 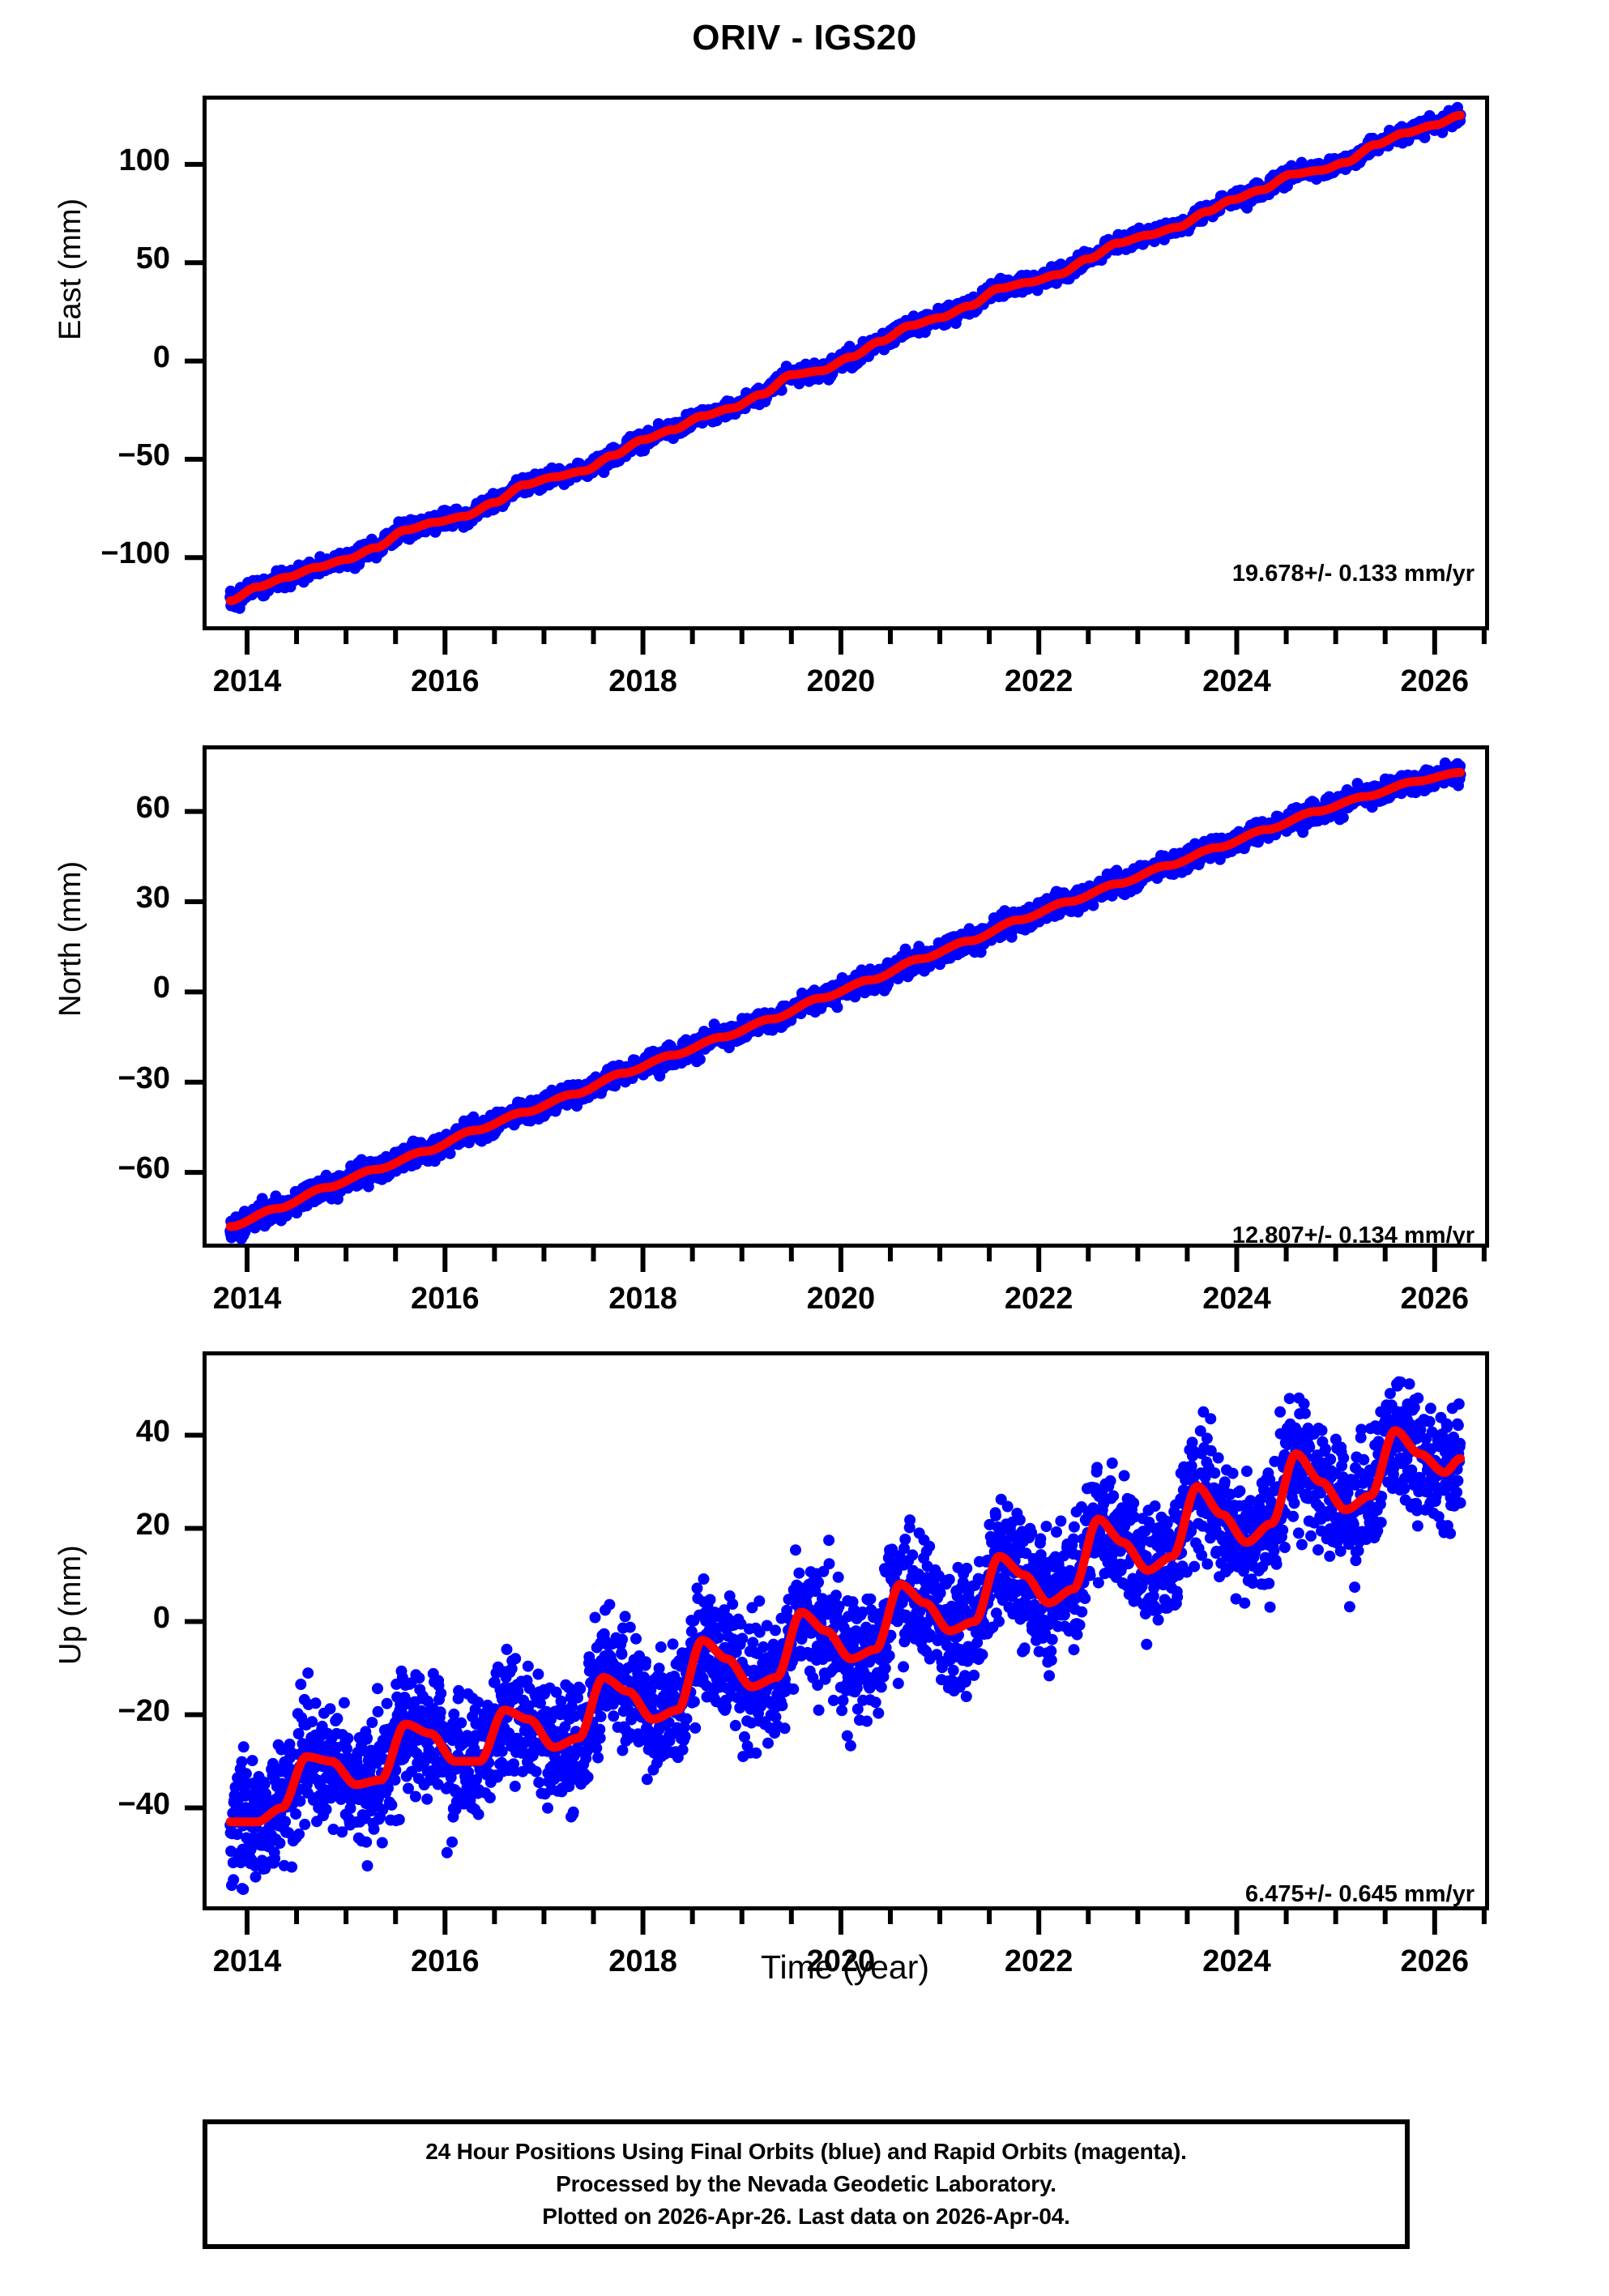 I want to click on x-tick-label-north: 2020, so click(x=841, y=1299).